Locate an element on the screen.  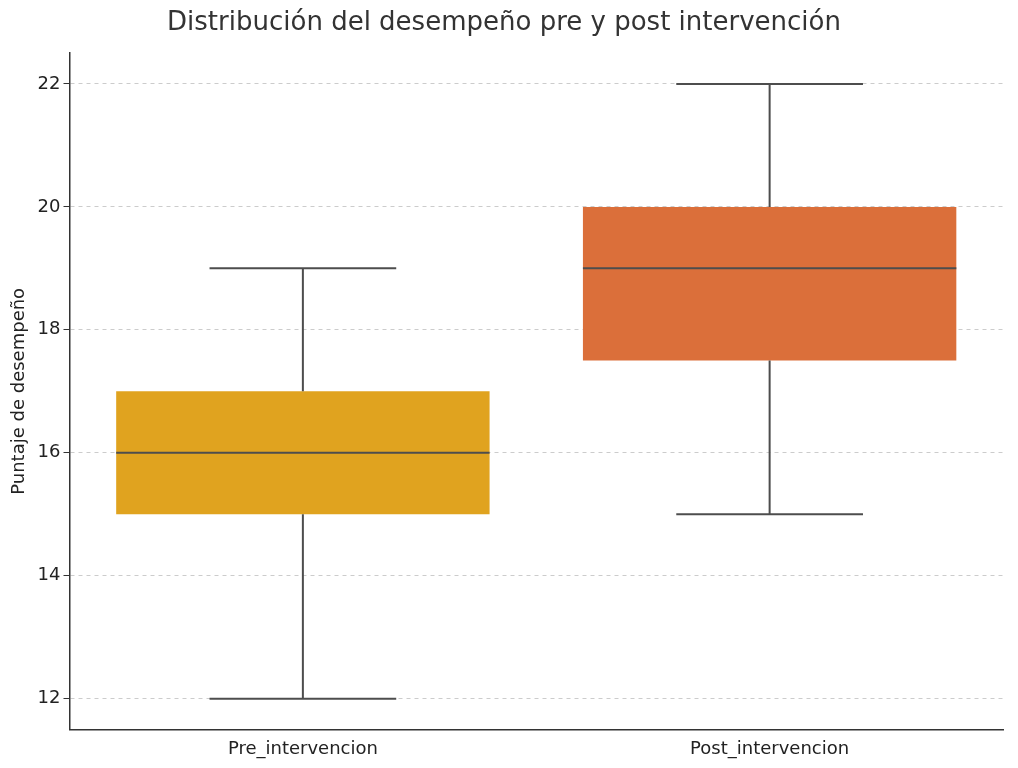
y-tick-label: 20 is located at coordinates (49, 205).